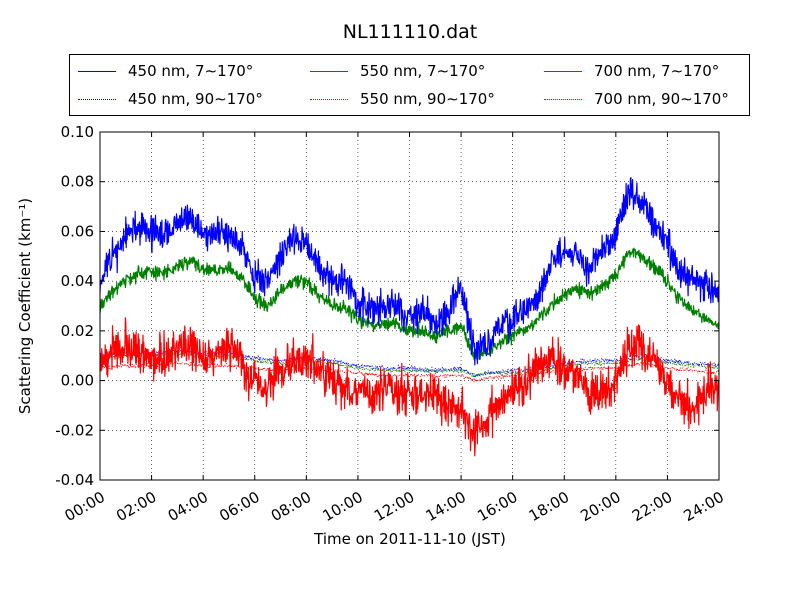 This screenshot has width=800, height=600. What do you see at coordinates (74, 480) in the screenshot?
I see `y-tick-label: -0.04` at bounding box center [74, 480].